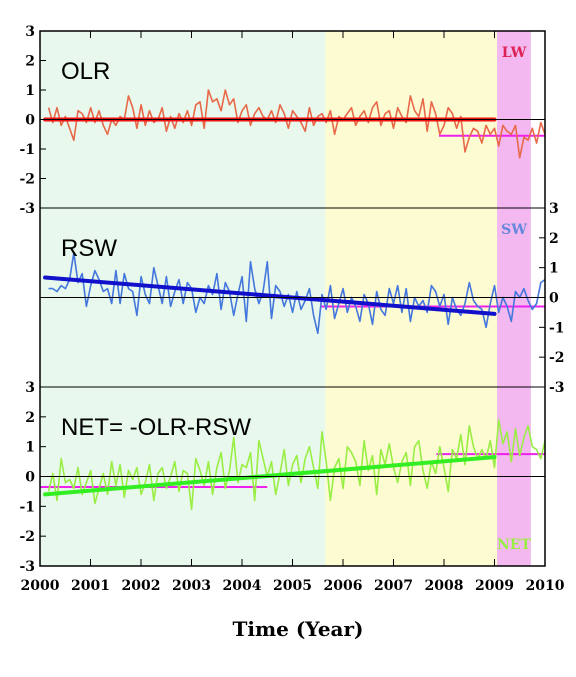 Image resolution: width=576 pixels, height=677 pixels. Describe the element at coordinates (30, 121) in the screenshot. I see `panel-0-ytick-label-3: 0` at that location.